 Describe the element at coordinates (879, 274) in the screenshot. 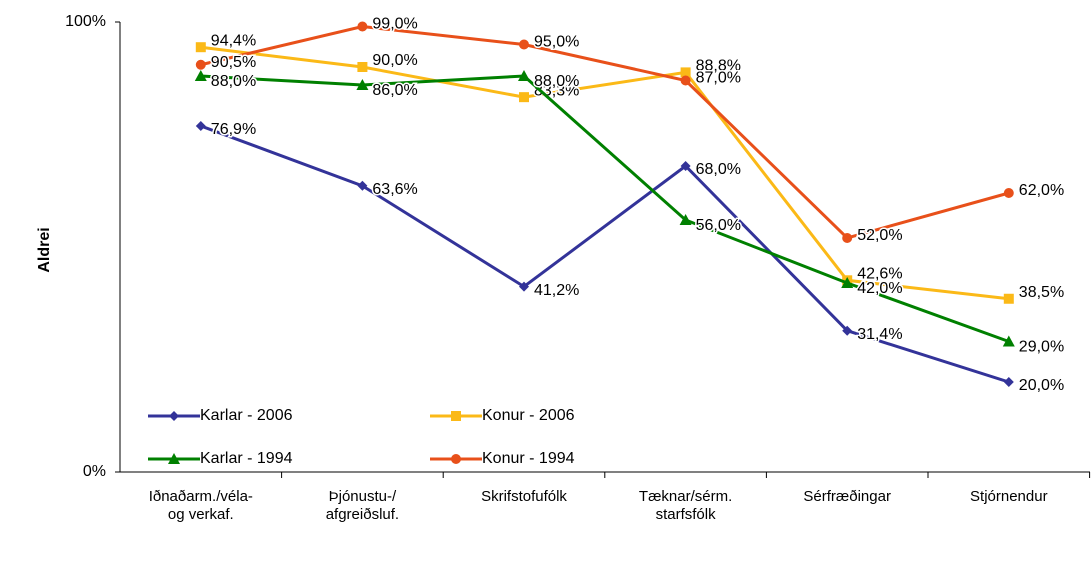

I see `data-label: 42,6%` at that location.